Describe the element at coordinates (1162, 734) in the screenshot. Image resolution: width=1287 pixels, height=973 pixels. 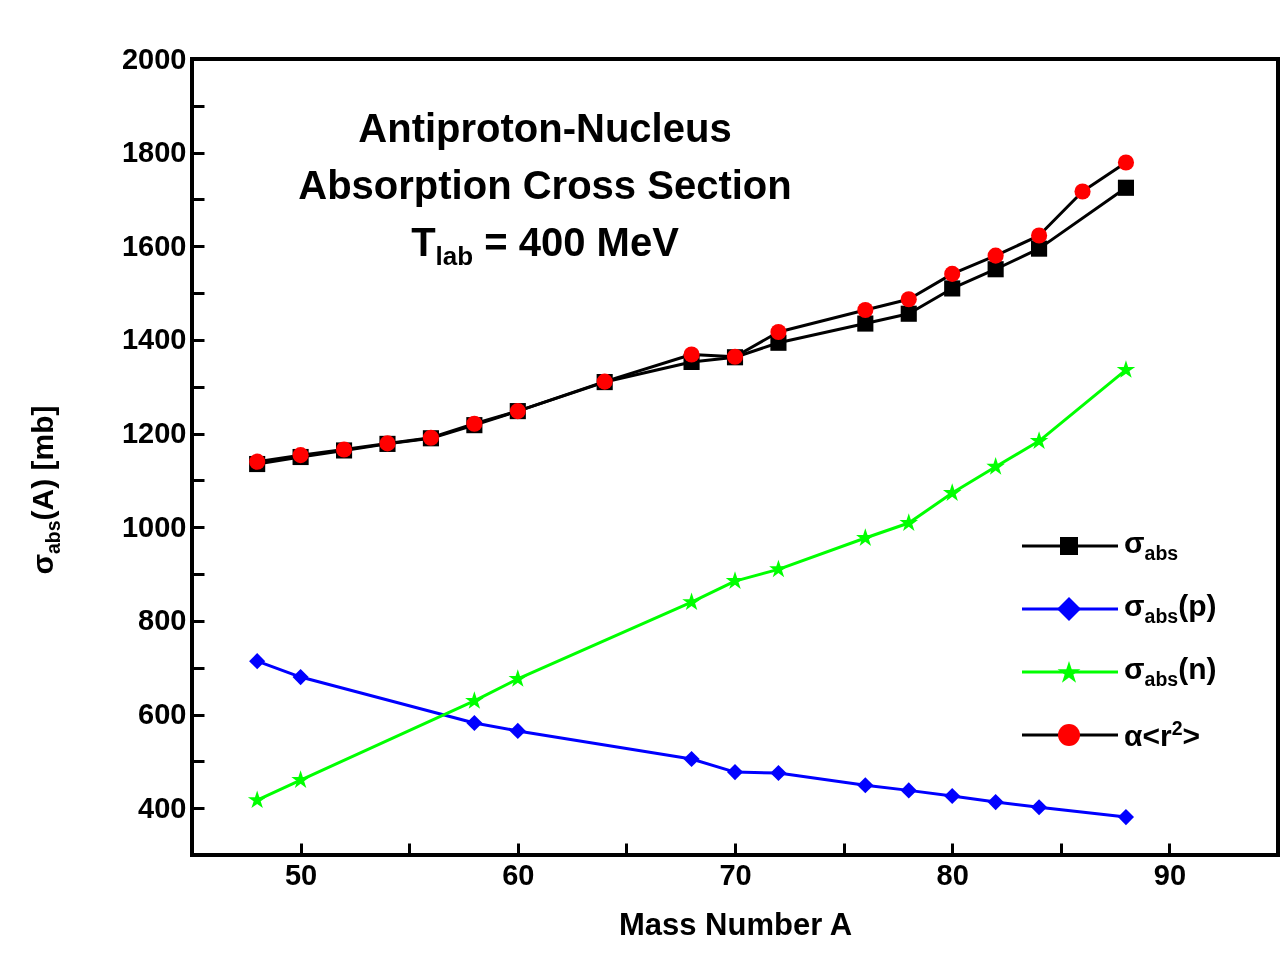
I see `legend-label: α<r$^{2}$>` at that location.